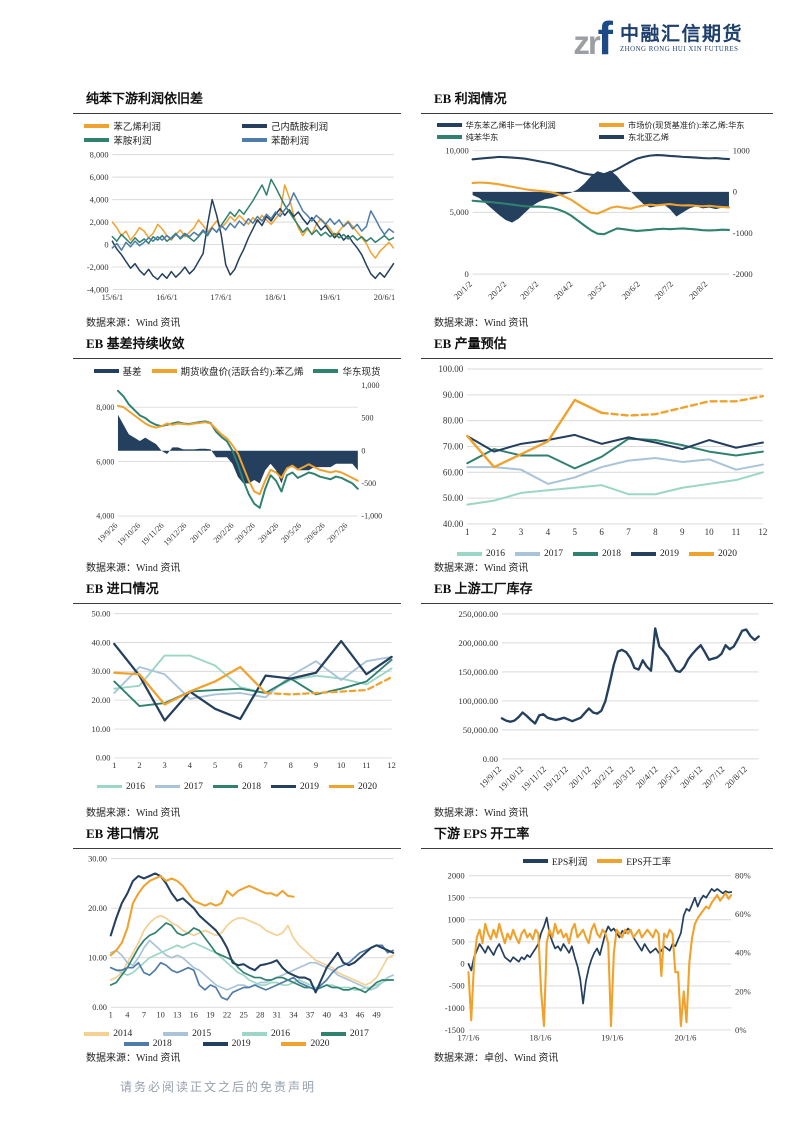 The image size is (793, 1122). I want to click on legend-item: 2016, so click(276, 1034).